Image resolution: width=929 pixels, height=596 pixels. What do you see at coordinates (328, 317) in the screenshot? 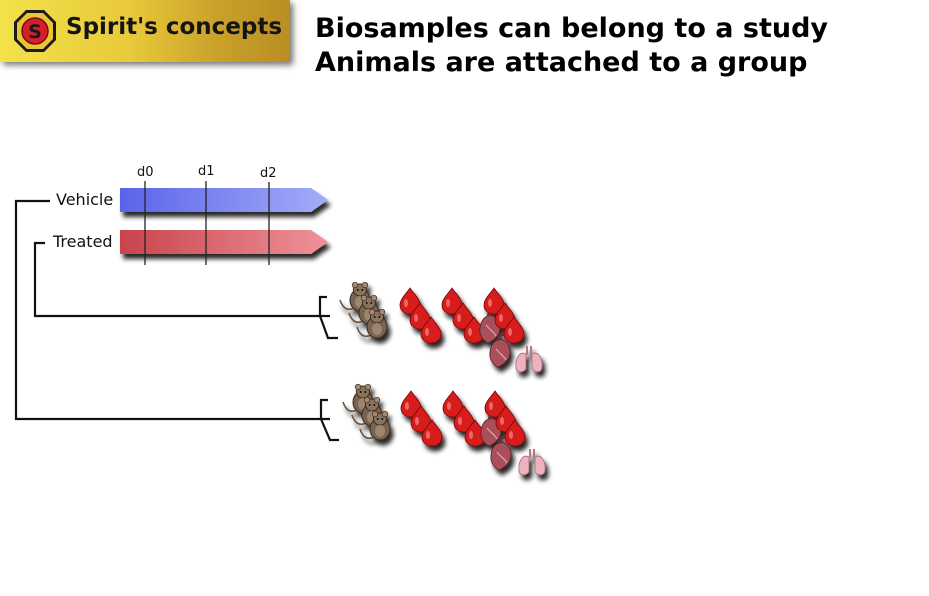
I see `group1-bracket` at bounding box center [328, 317].